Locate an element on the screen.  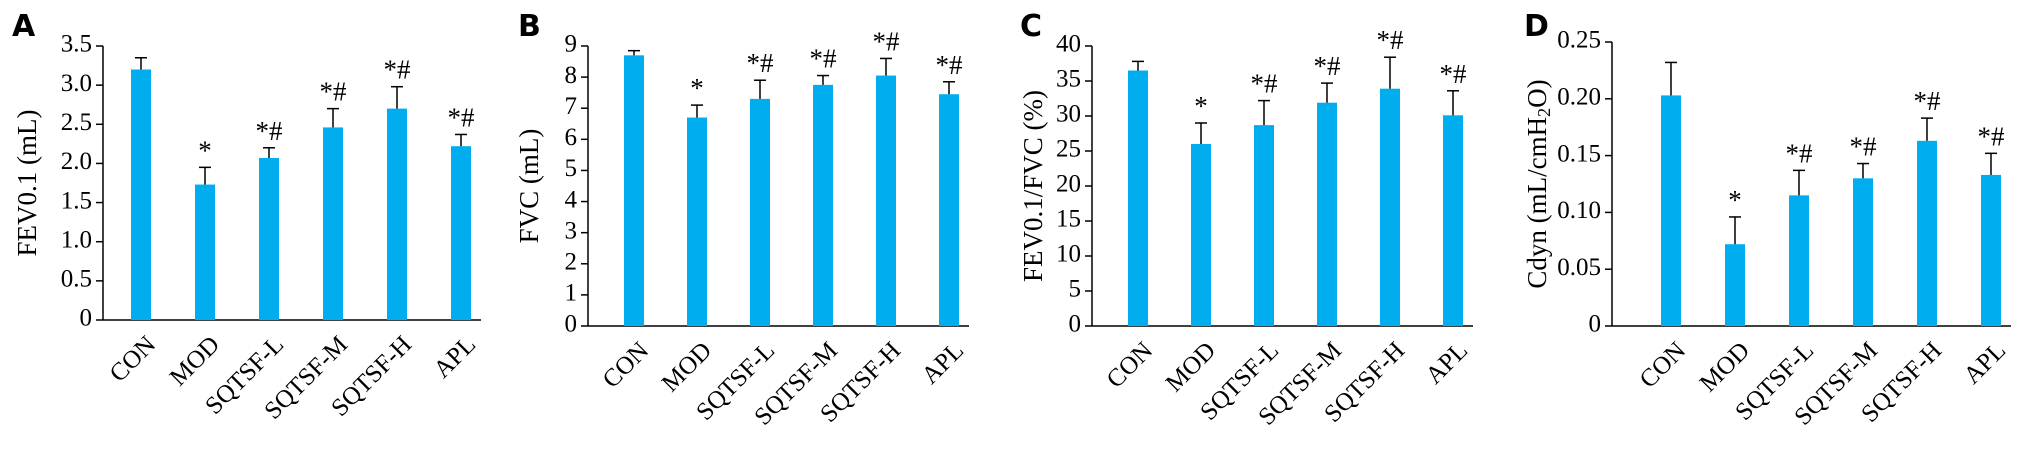
y-tick-label: 40 is located at coordinates (1068, 44).